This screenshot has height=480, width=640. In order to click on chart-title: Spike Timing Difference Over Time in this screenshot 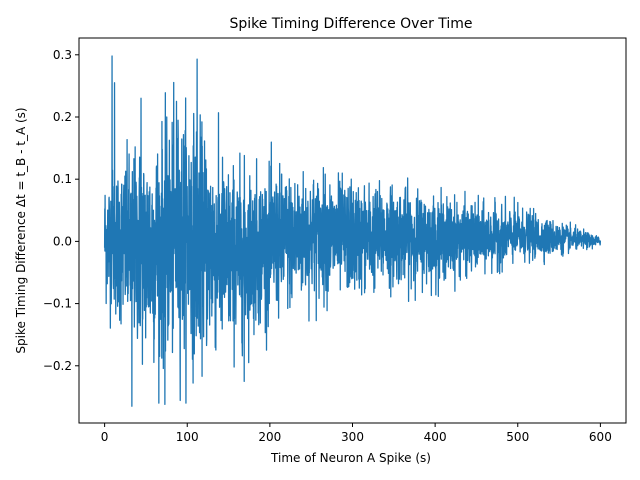, I will do `click(350, 24)`.